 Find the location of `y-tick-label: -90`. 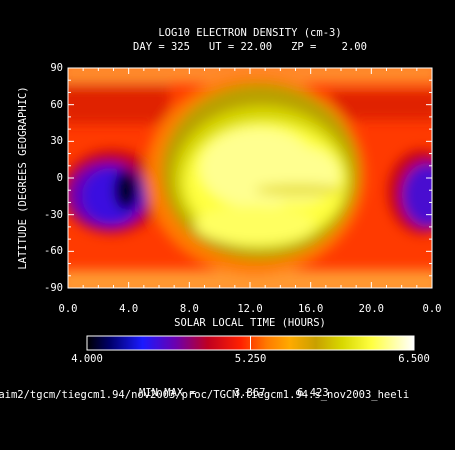

y-tick-label: -90 is located at coordinates (53, 288).